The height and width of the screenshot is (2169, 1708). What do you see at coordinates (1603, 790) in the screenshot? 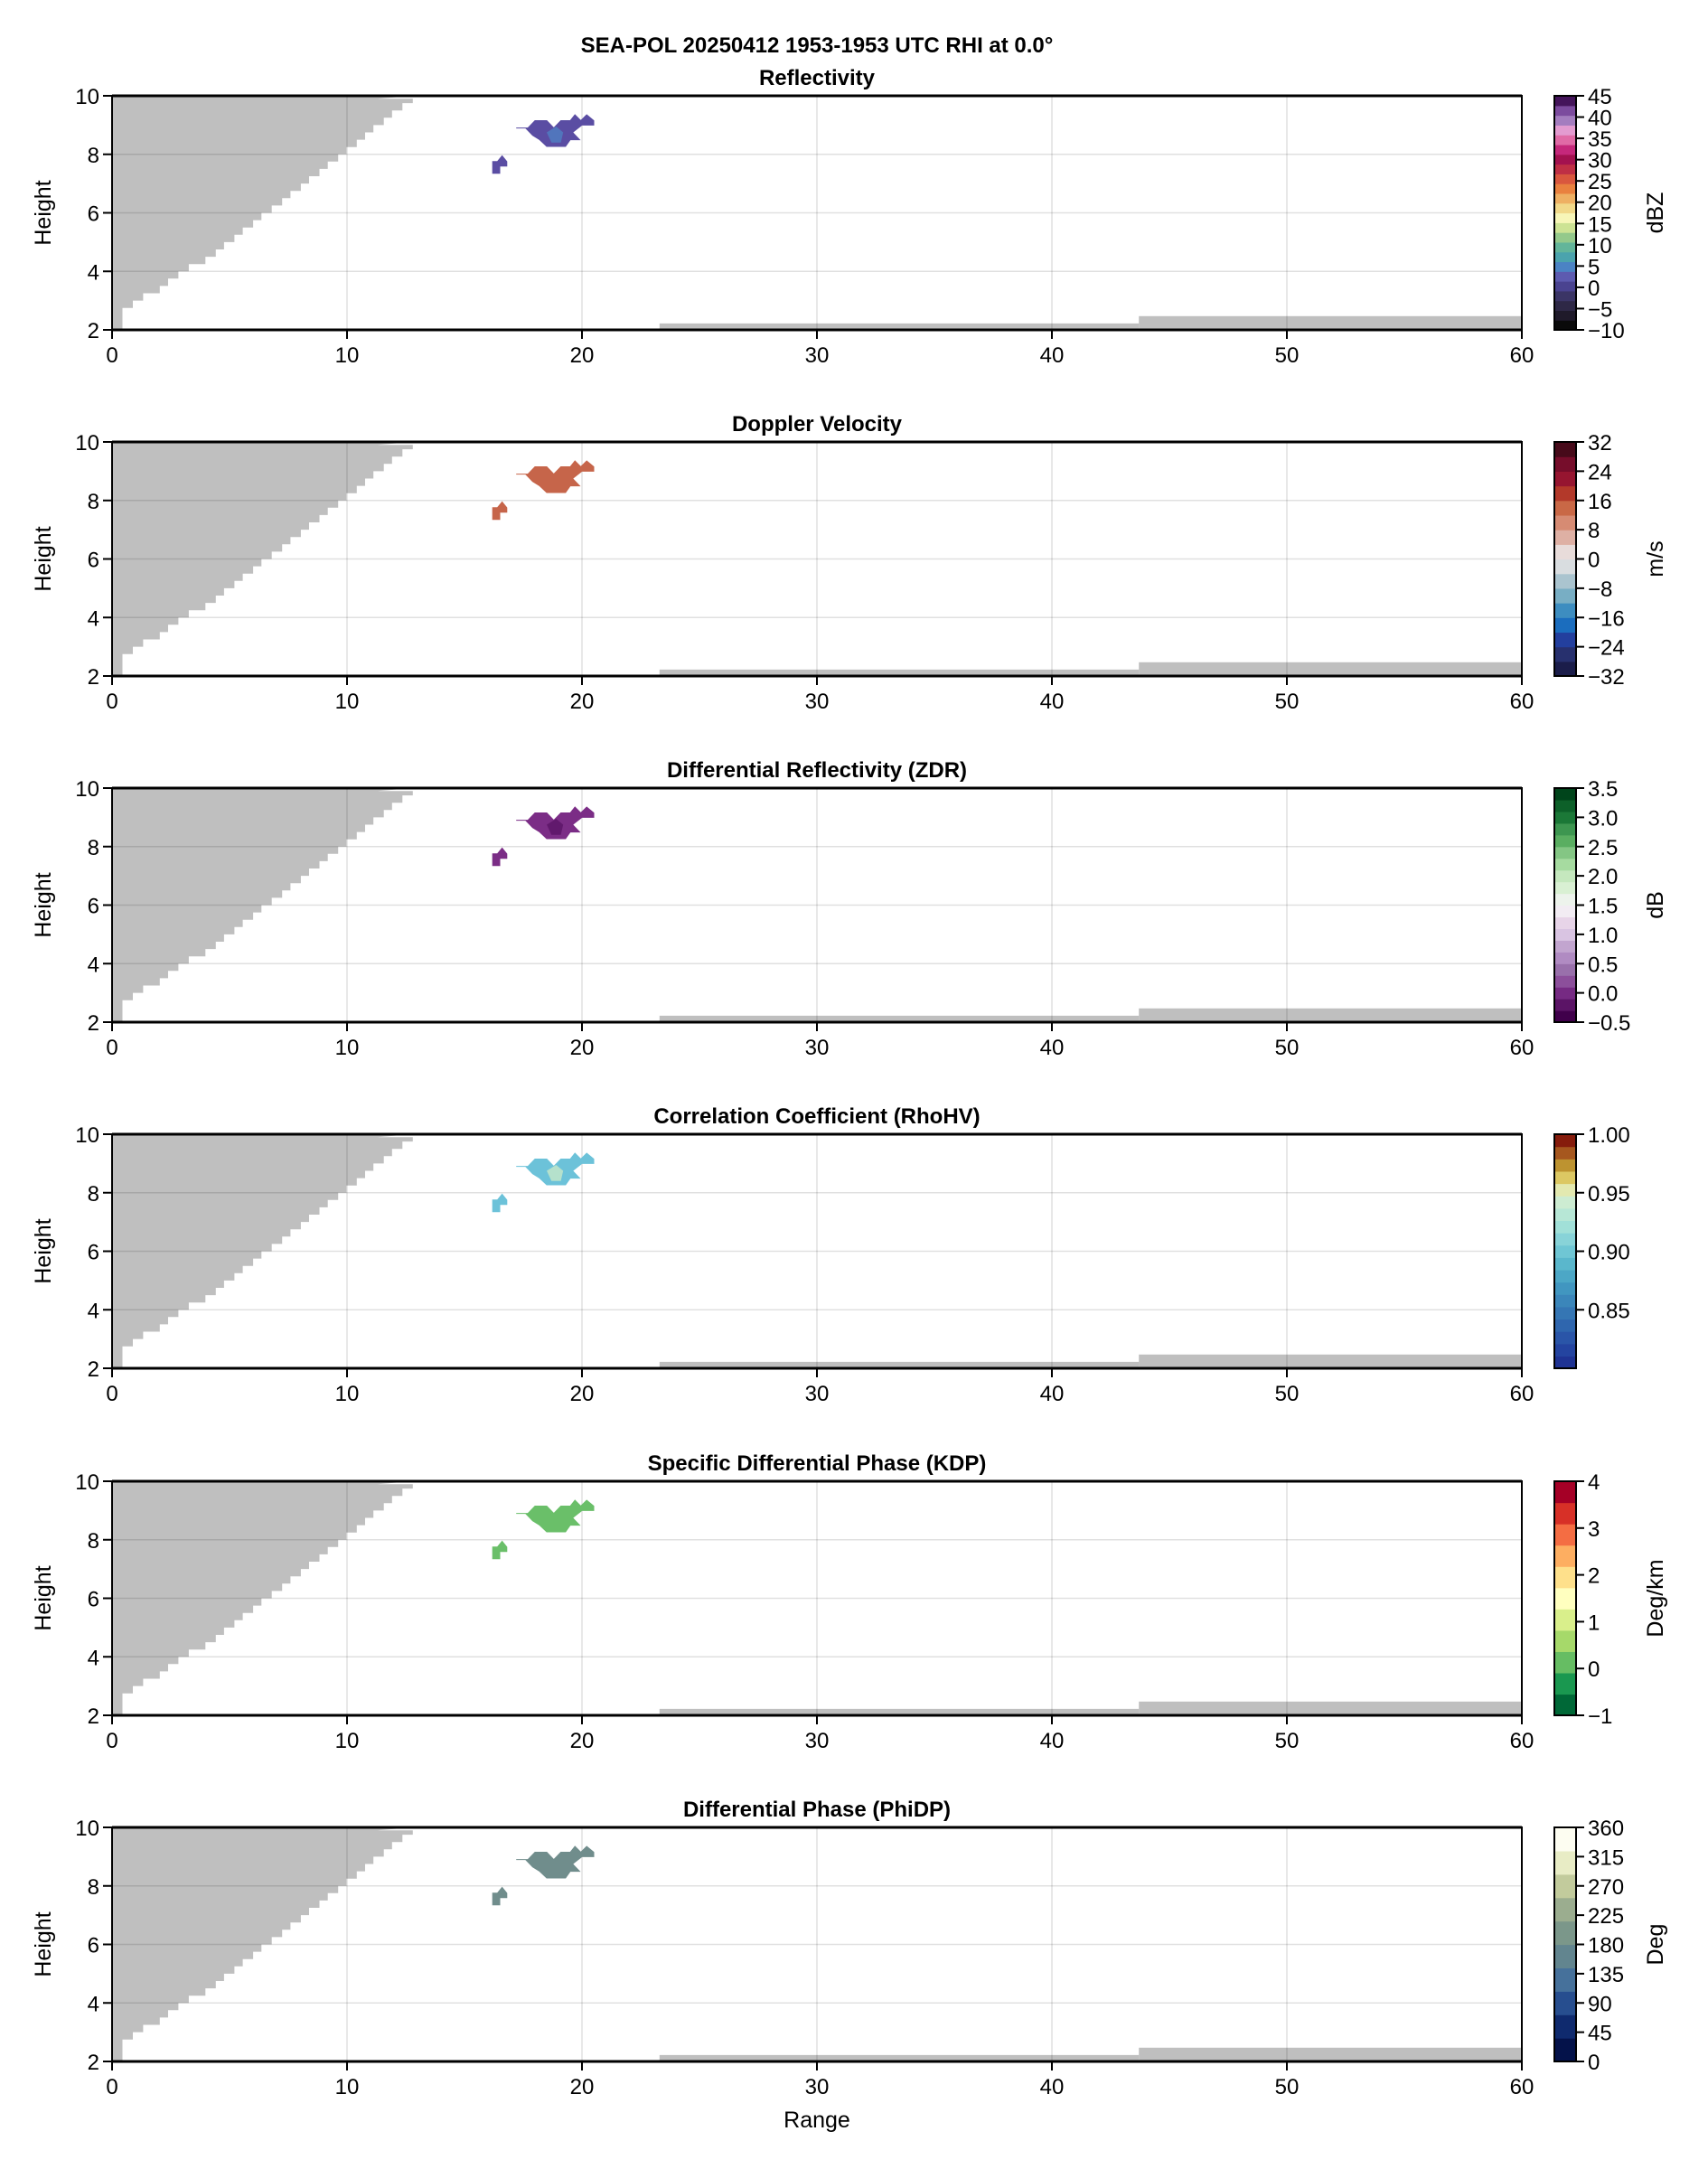
I see `colorbar-tick-label: 3.5` at bounding box center [1603, 790].